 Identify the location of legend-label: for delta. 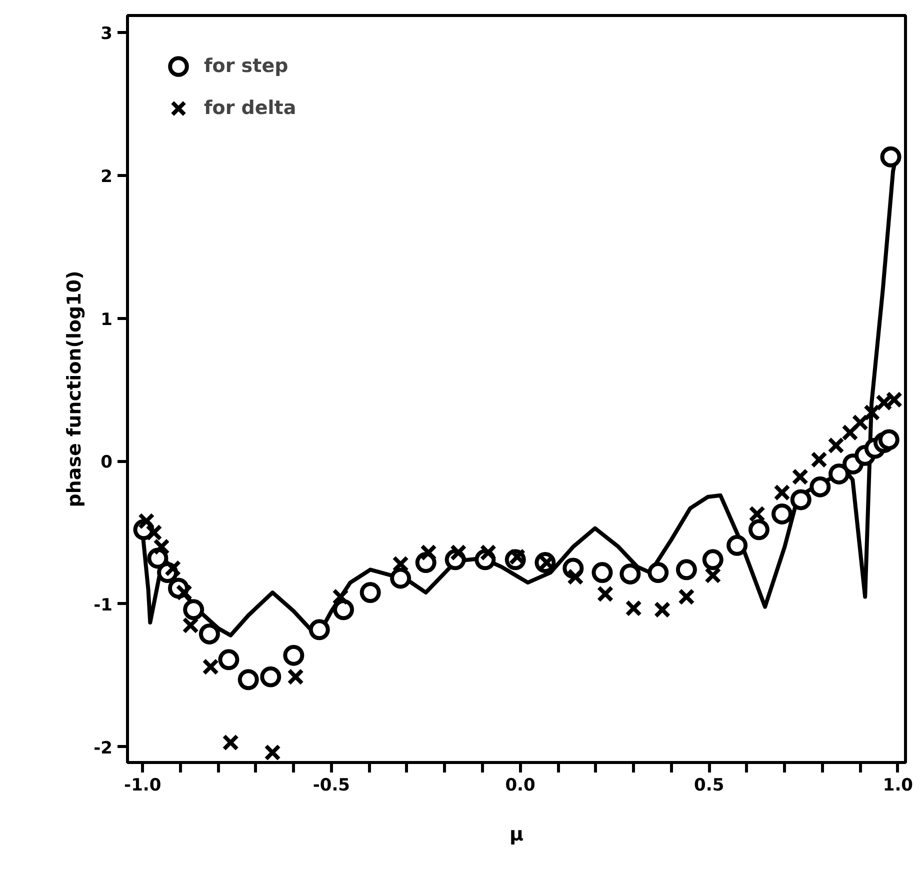
(250, 108).